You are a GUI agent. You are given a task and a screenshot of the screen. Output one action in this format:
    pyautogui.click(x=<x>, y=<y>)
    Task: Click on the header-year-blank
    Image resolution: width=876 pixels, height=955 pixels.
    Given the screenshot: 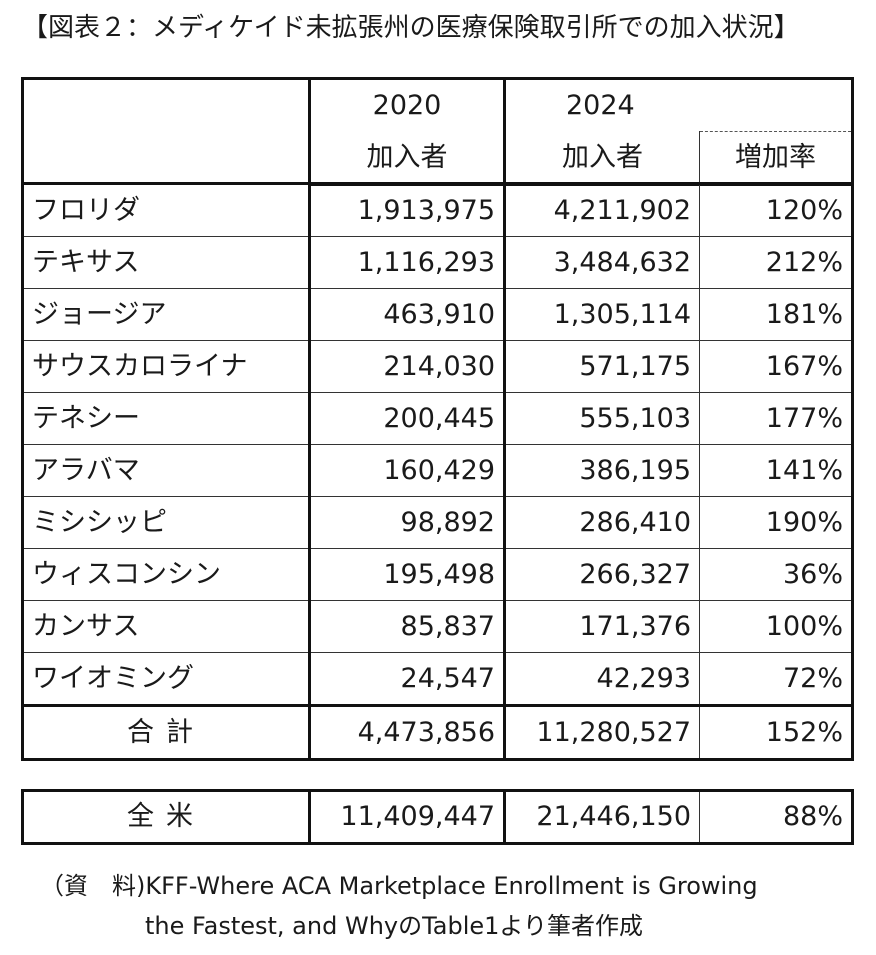 What is the action you would take?
    pyautogui.click(x=776, y=104)
    